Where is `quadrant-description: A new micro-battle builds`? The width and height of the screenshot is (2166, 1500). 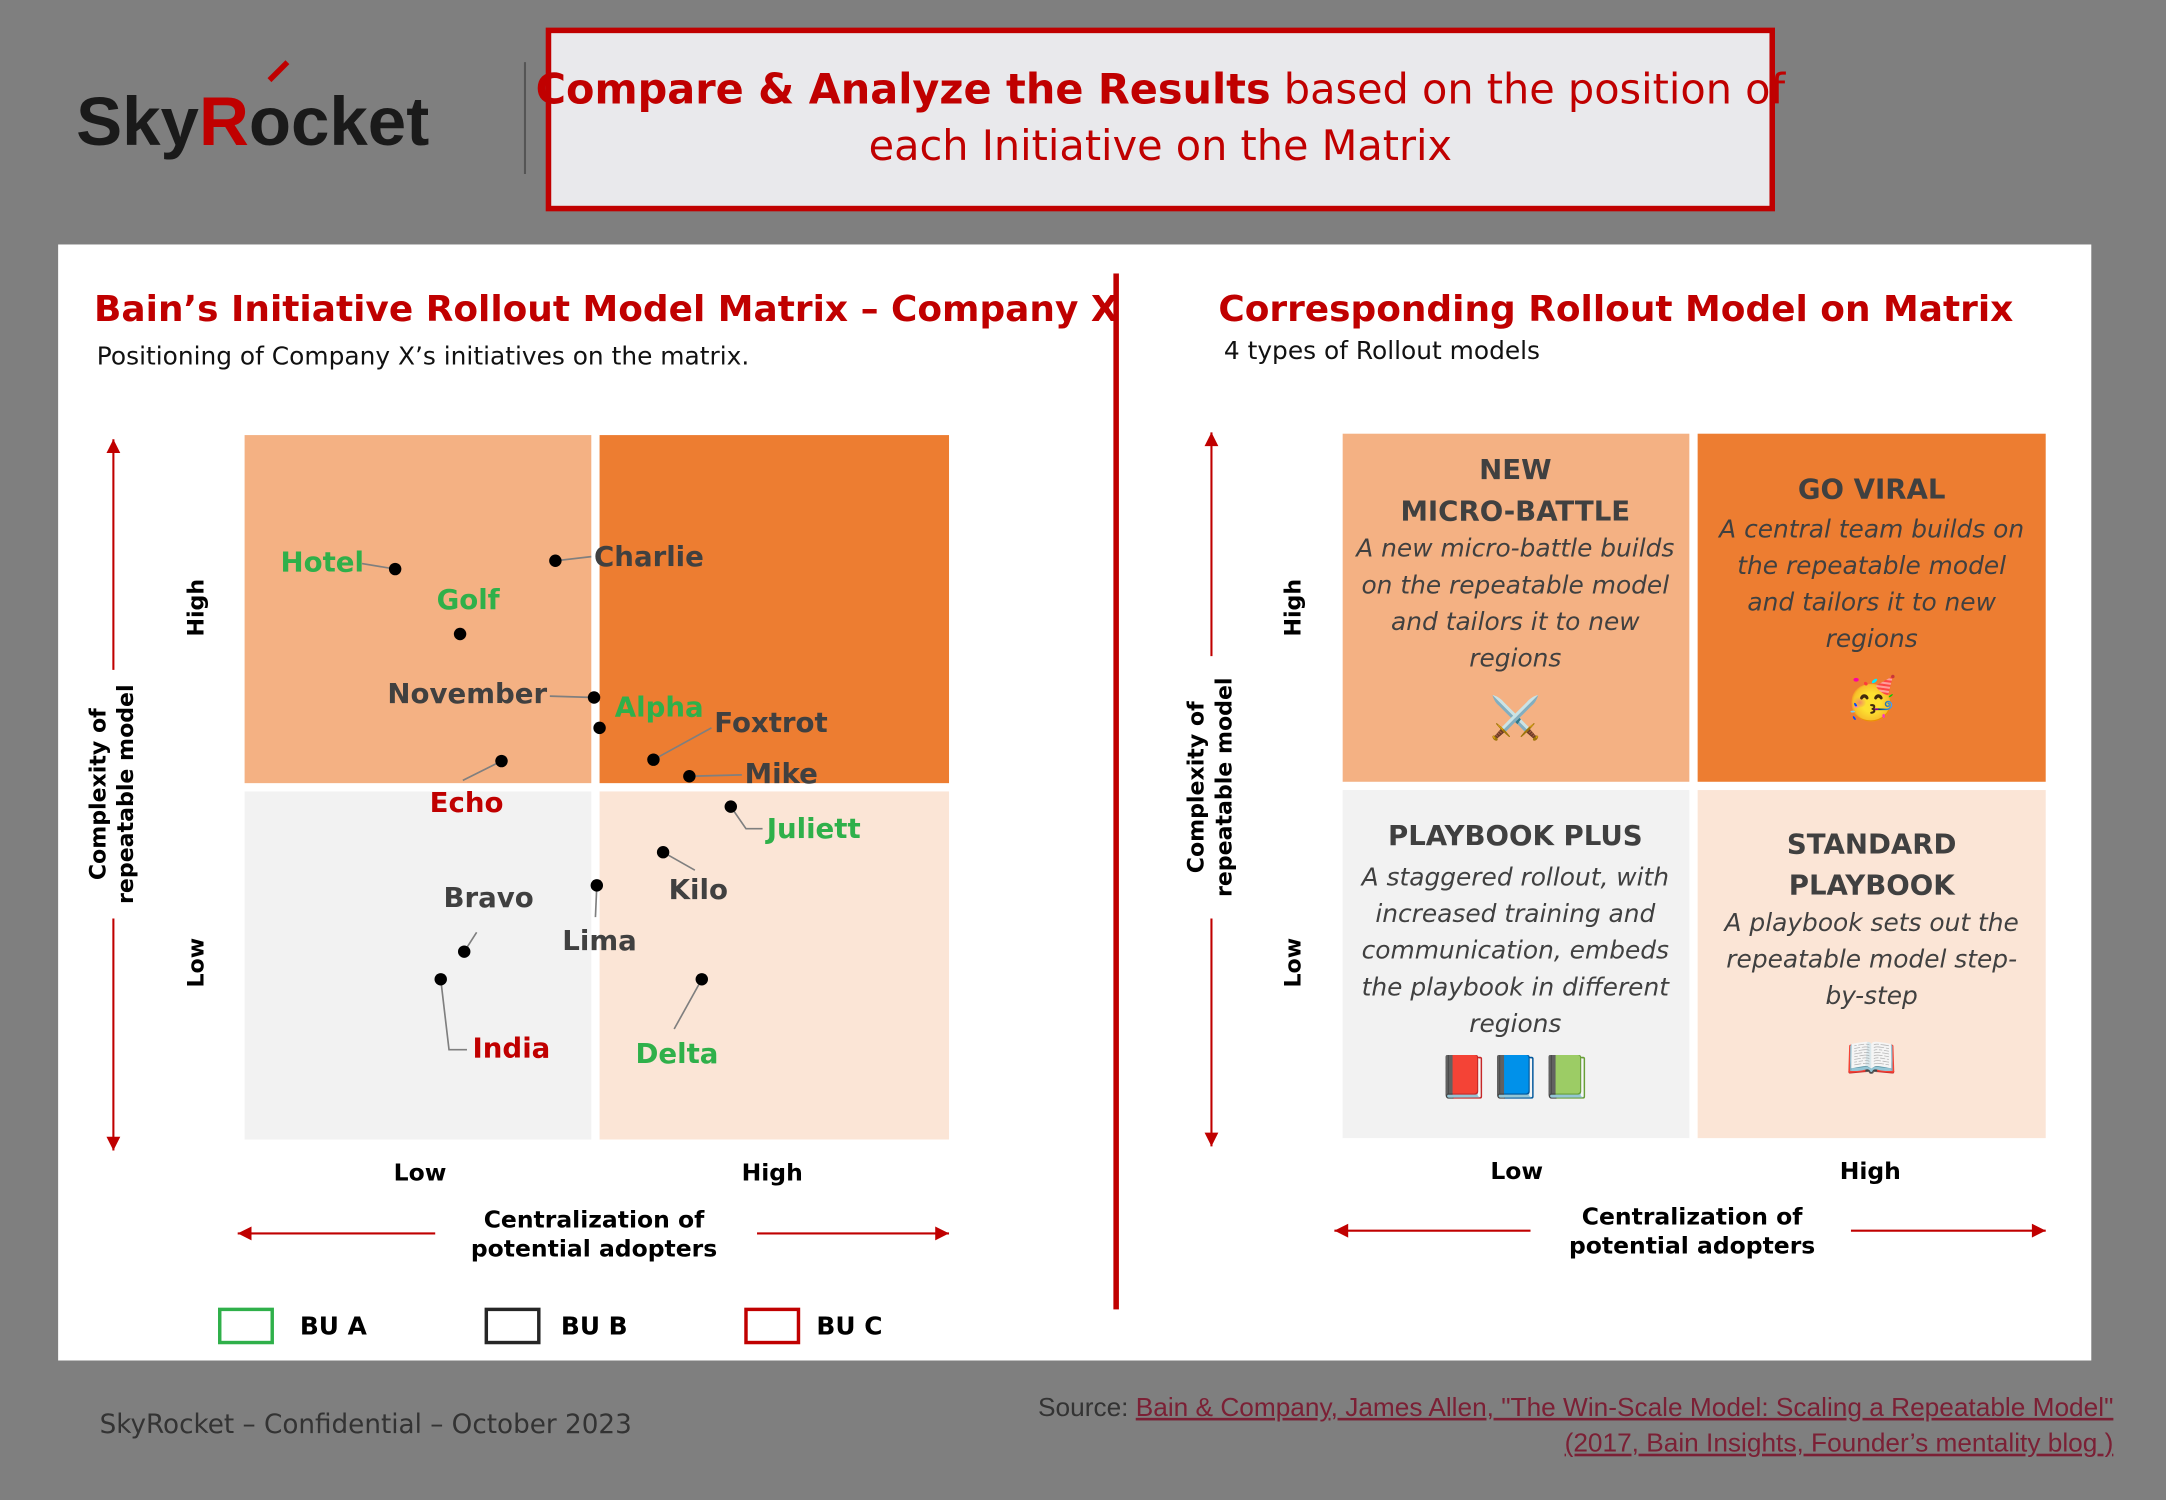
quadrant-description: A new micro-battle builds is located at coordinates (1514, 548).